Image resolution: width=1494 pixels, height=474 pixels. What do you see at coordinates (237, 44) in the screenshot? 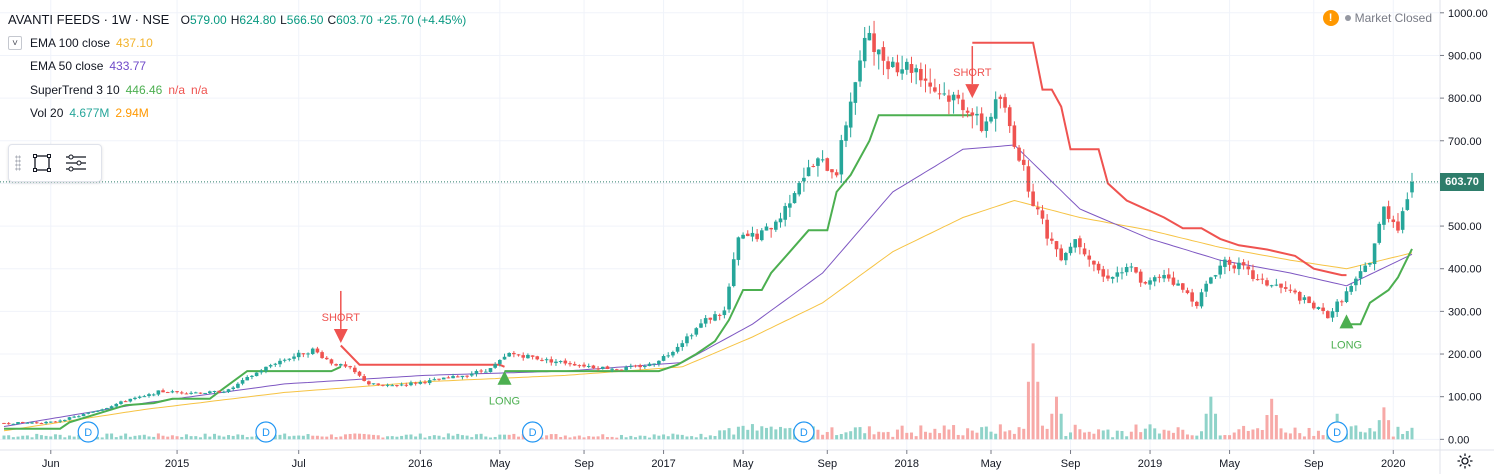
I see `indicator-row: ˅ EMA 100 close 437.10` at bounding box center [237, 44].